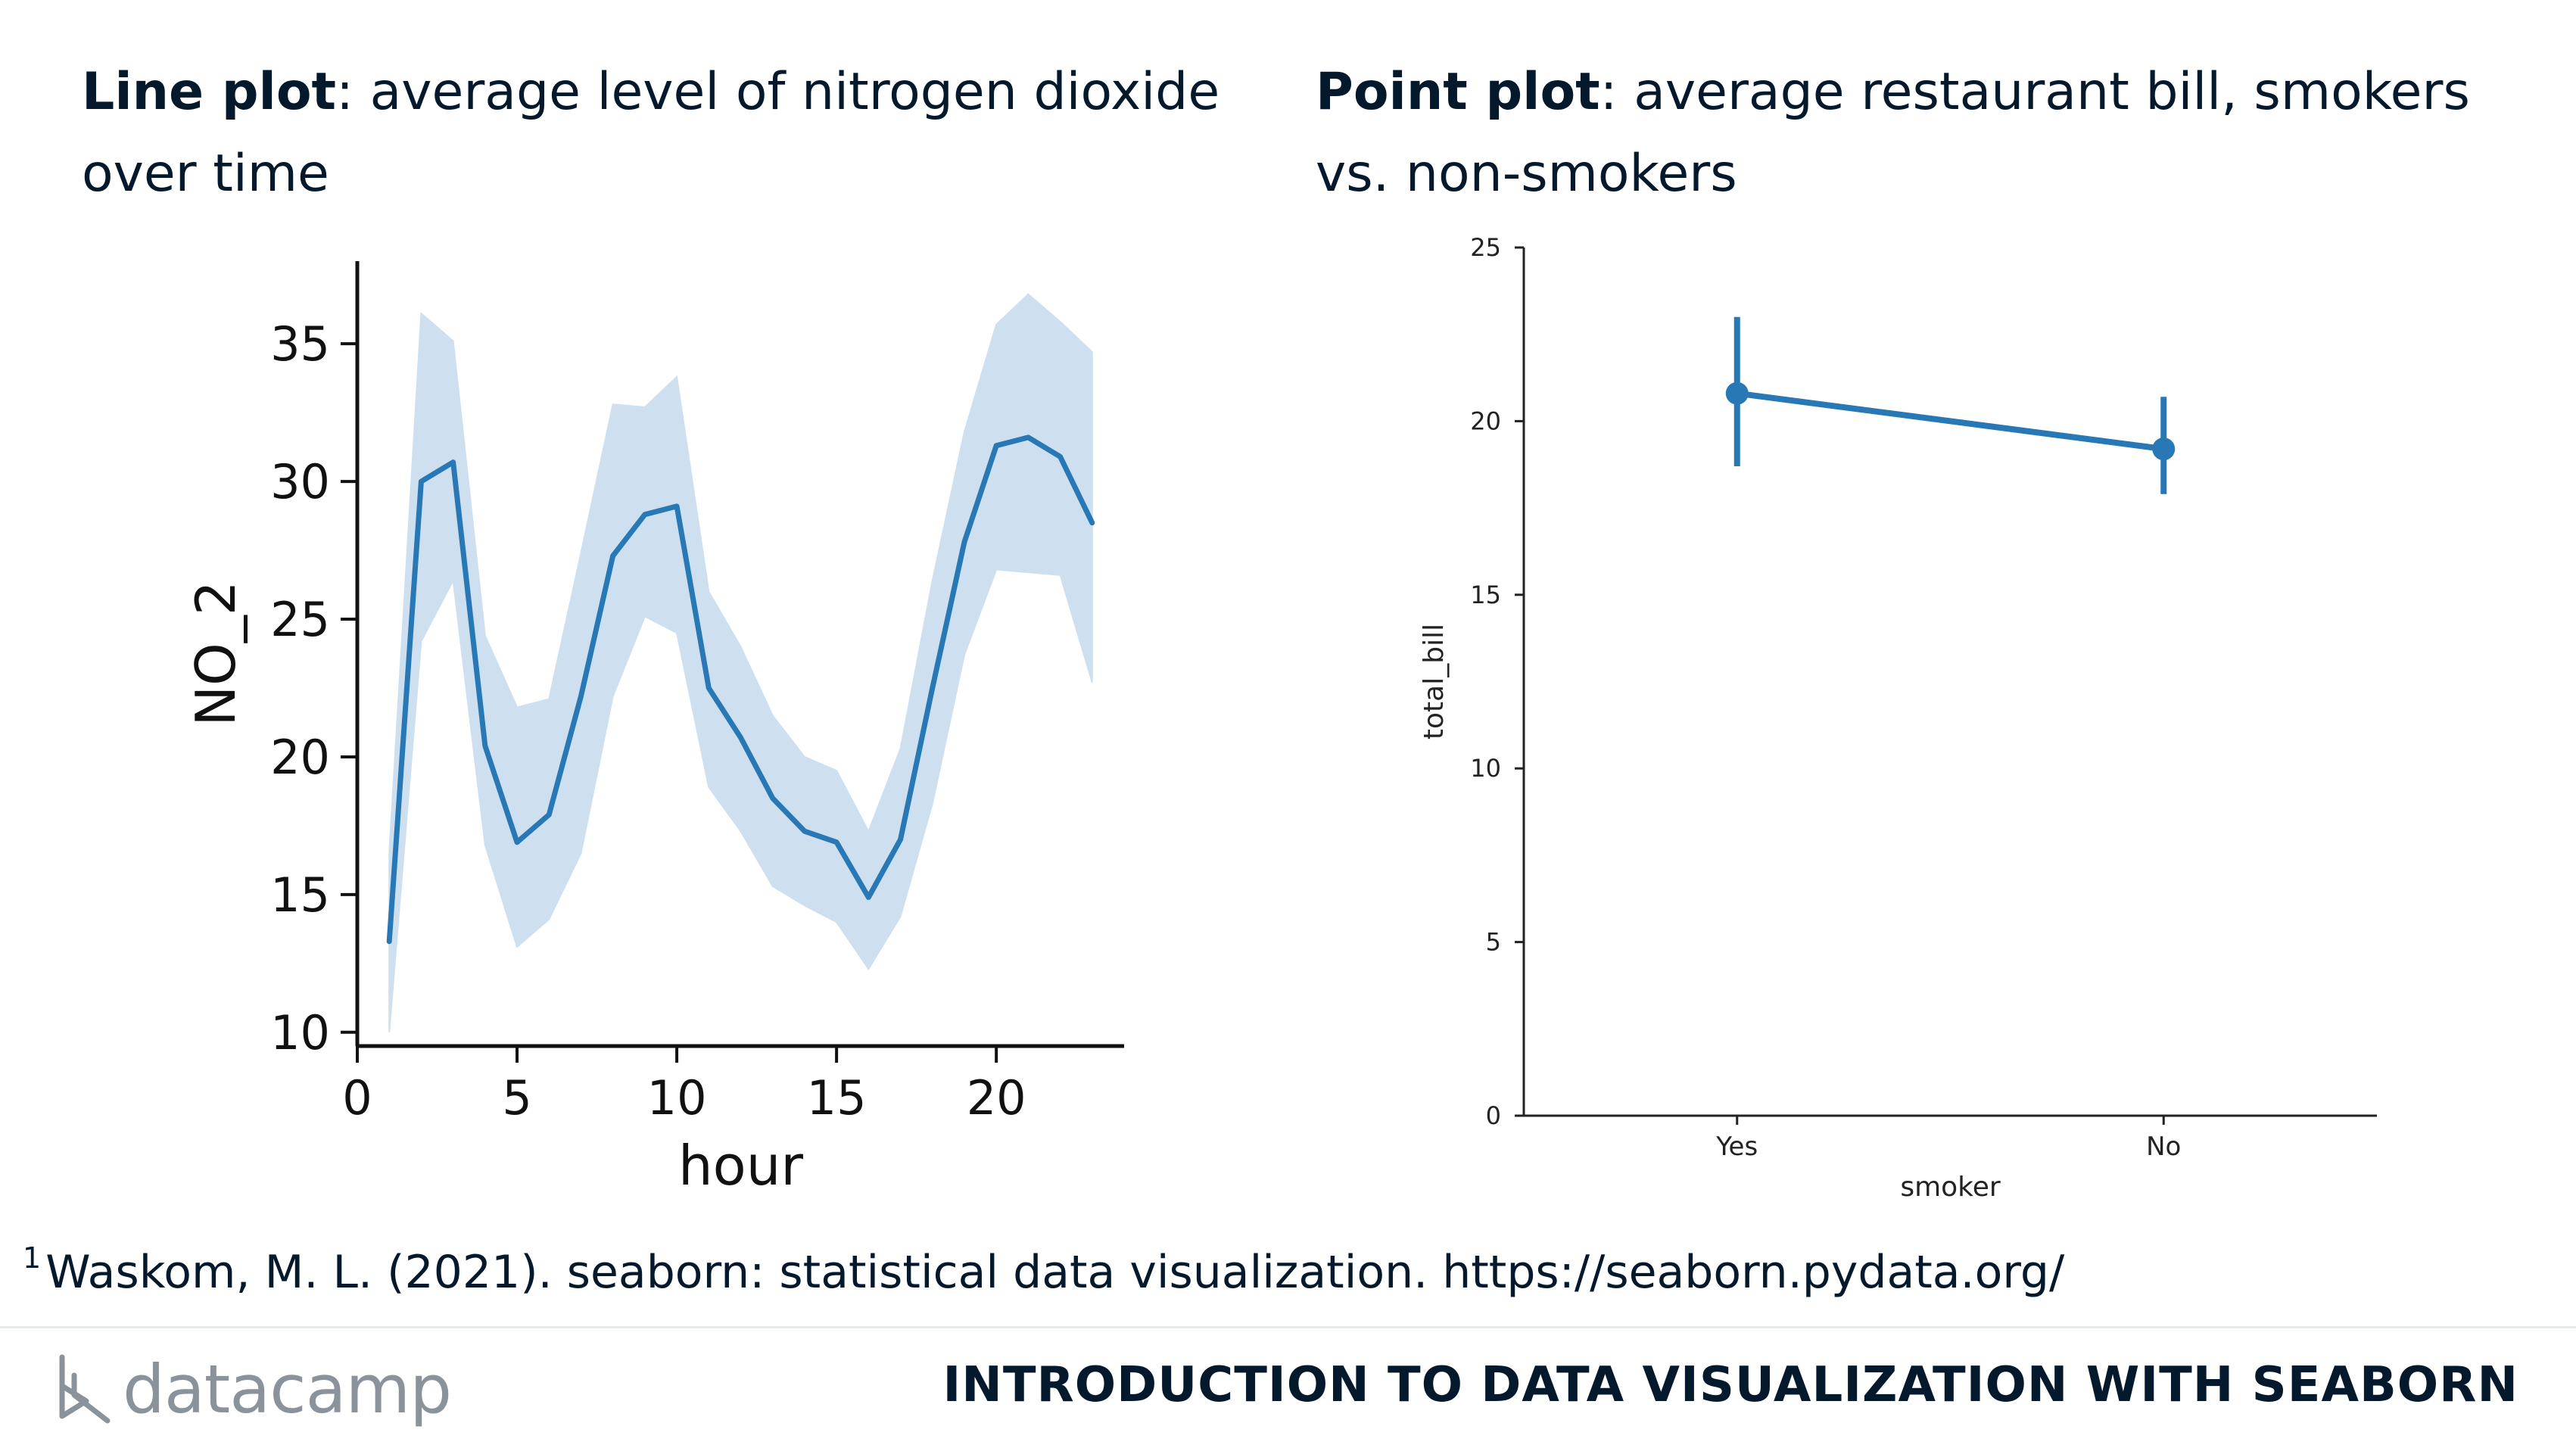 The height and width of the screenshot is (1451, 2576). I want to click on x-tick-label: Yes, so click(1736, 1147).